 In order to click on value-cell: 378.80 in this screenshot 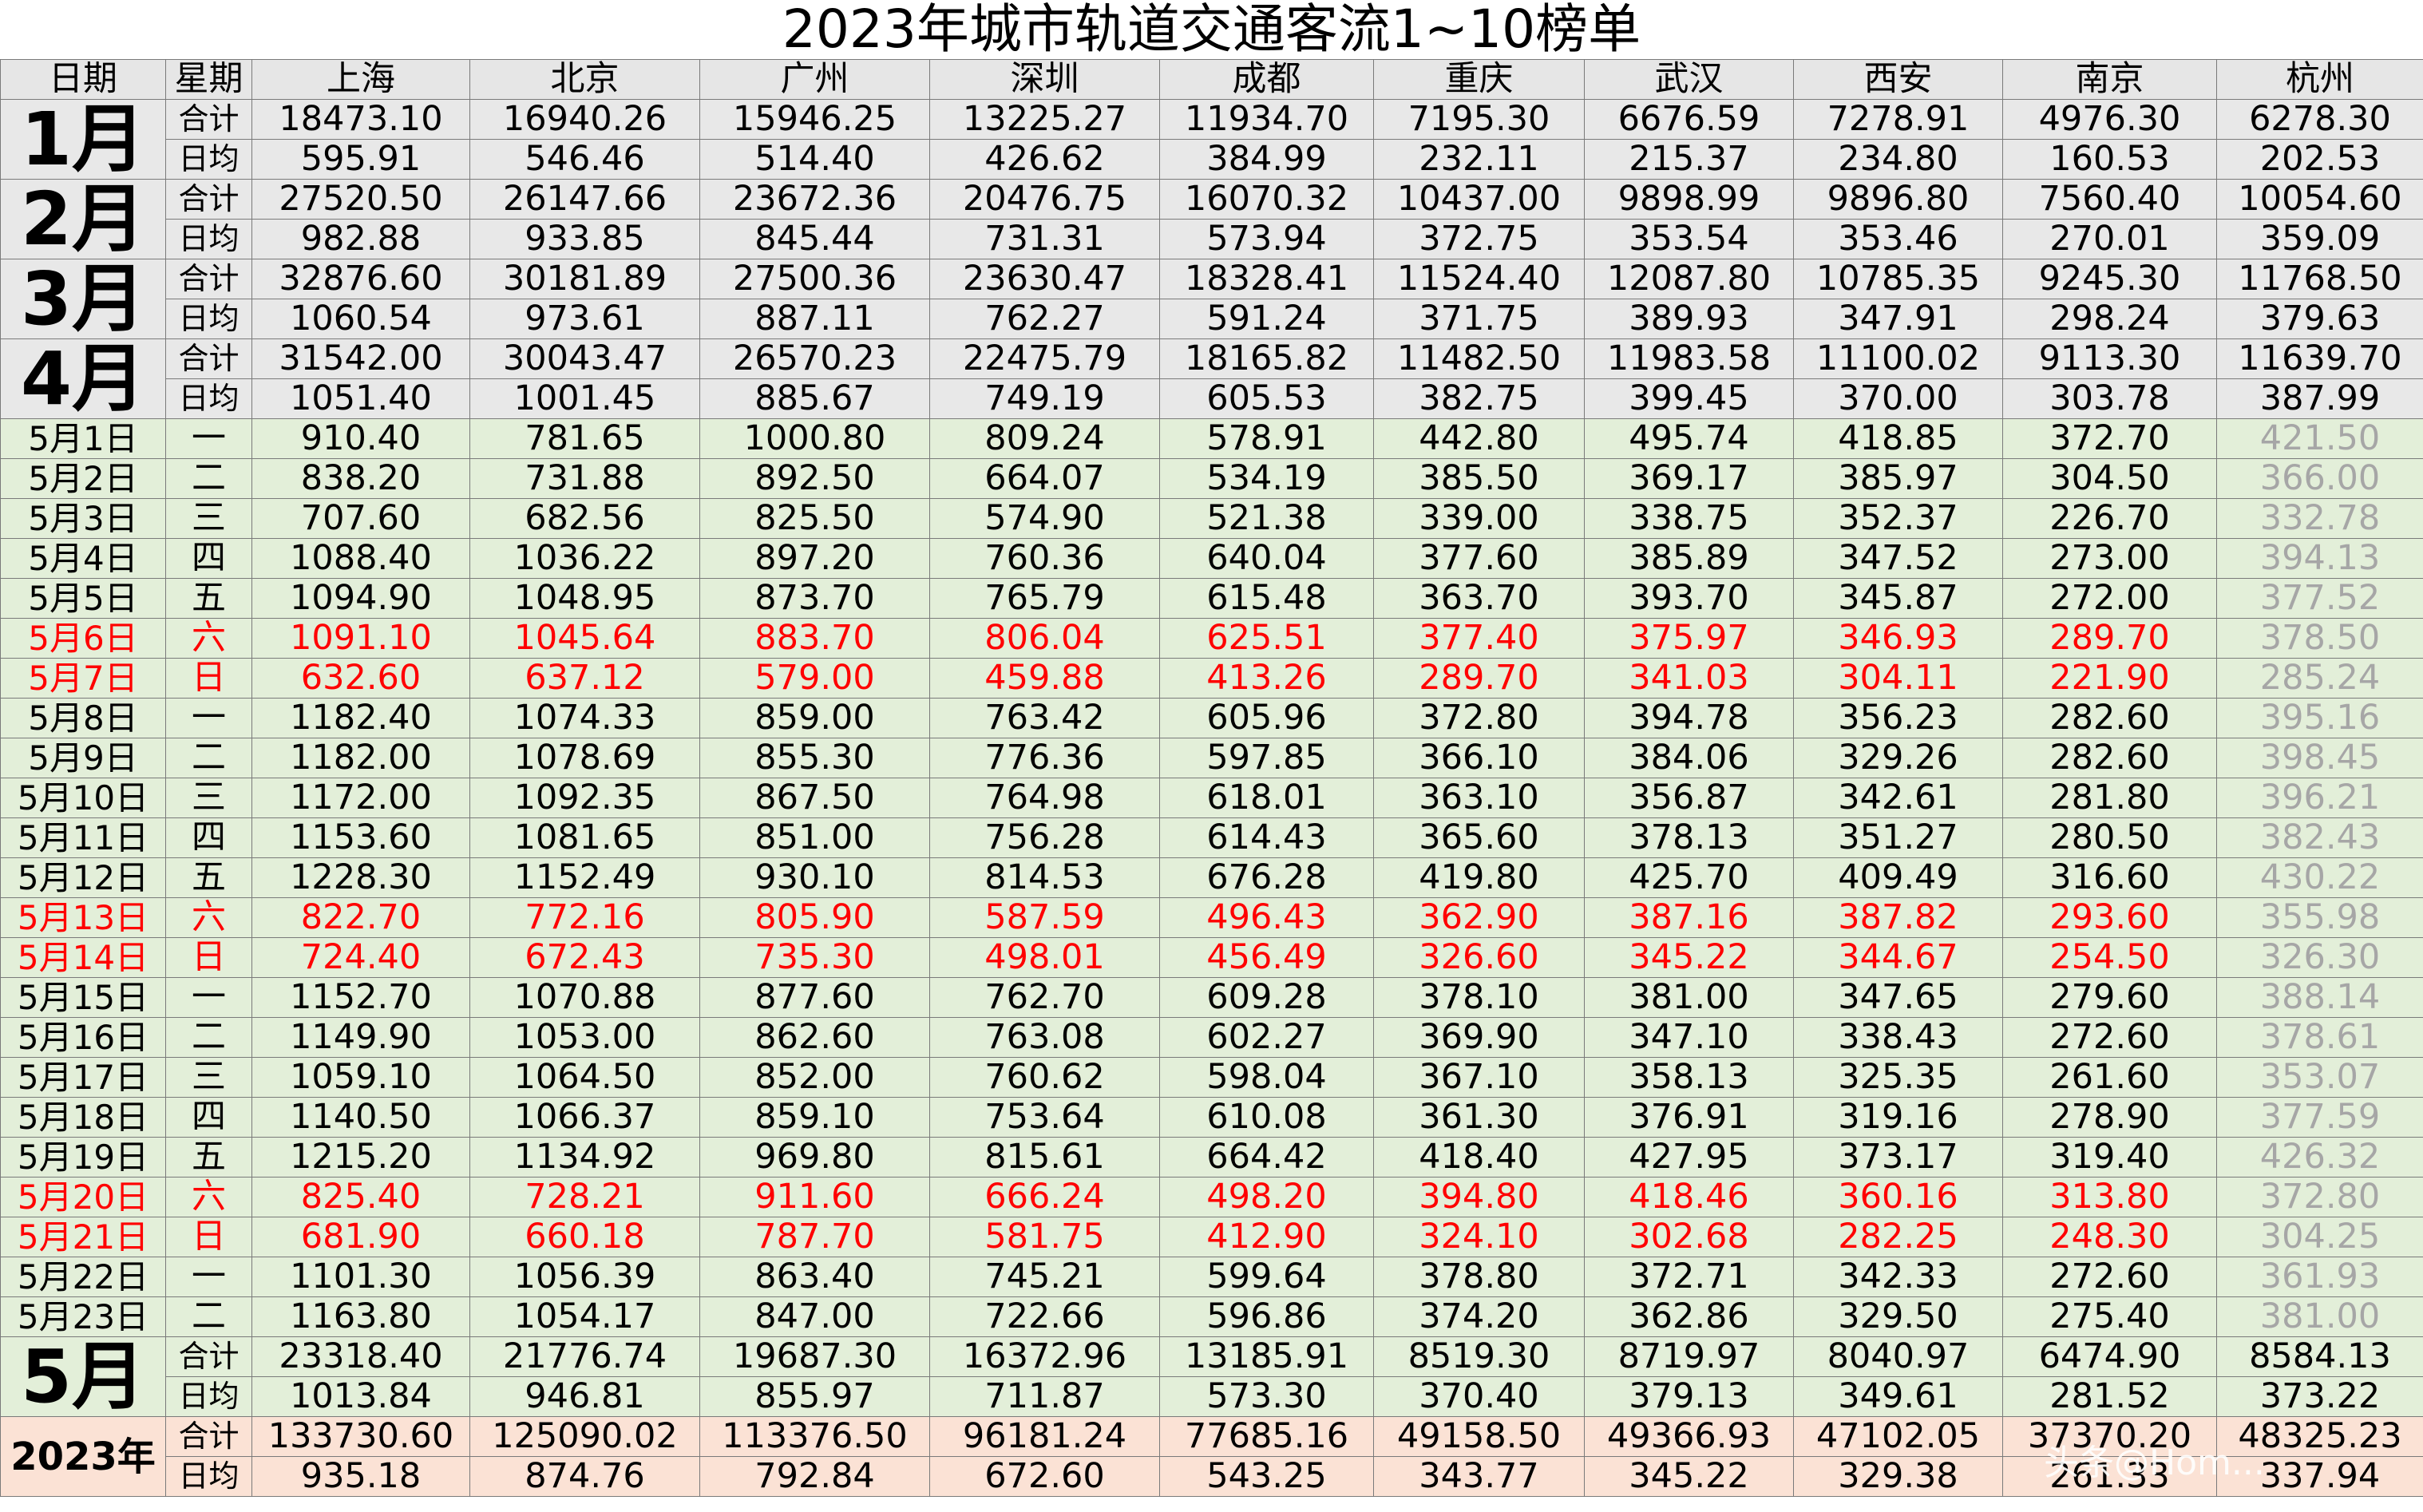, I will do `click(1479, 1277)`.